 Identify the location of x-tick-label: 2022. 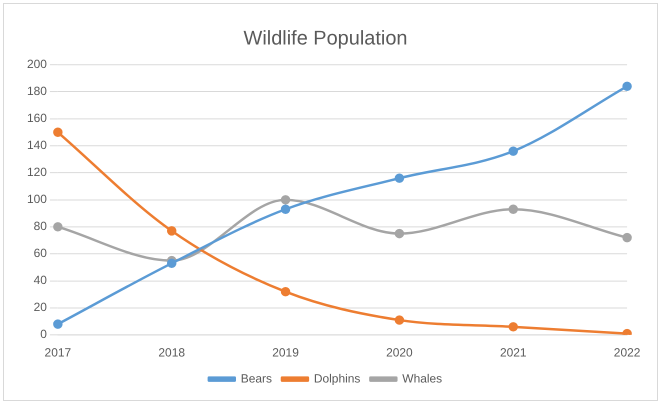
(627, 352).